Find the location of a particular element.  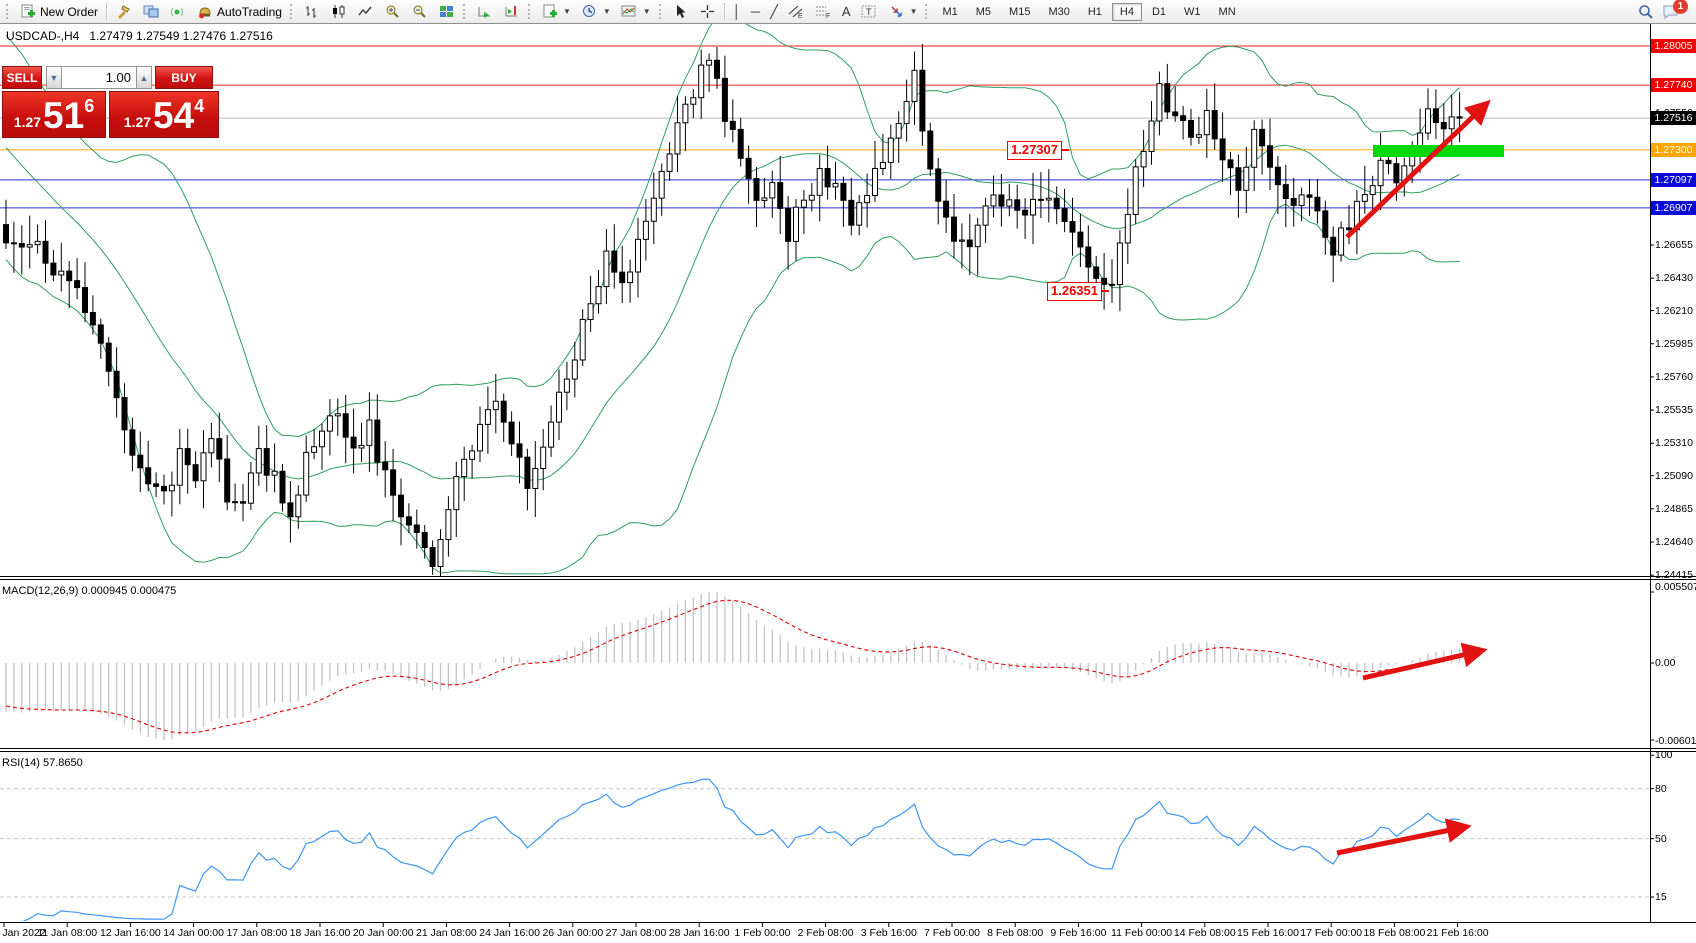

signals-button is located at coordinates (177, 12).